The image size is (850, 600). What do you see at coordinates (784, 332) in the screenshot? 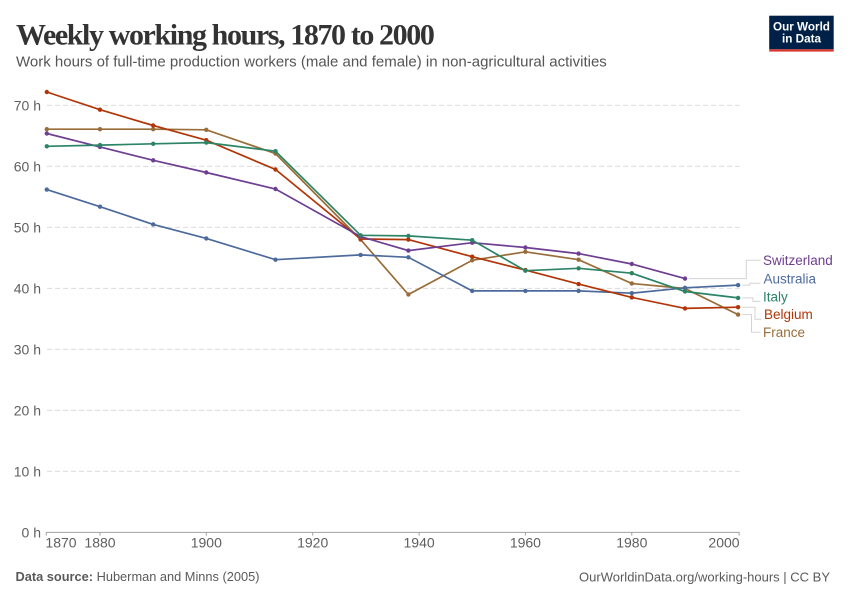
I see `svg-text: France` at bounding box center [784, 332].